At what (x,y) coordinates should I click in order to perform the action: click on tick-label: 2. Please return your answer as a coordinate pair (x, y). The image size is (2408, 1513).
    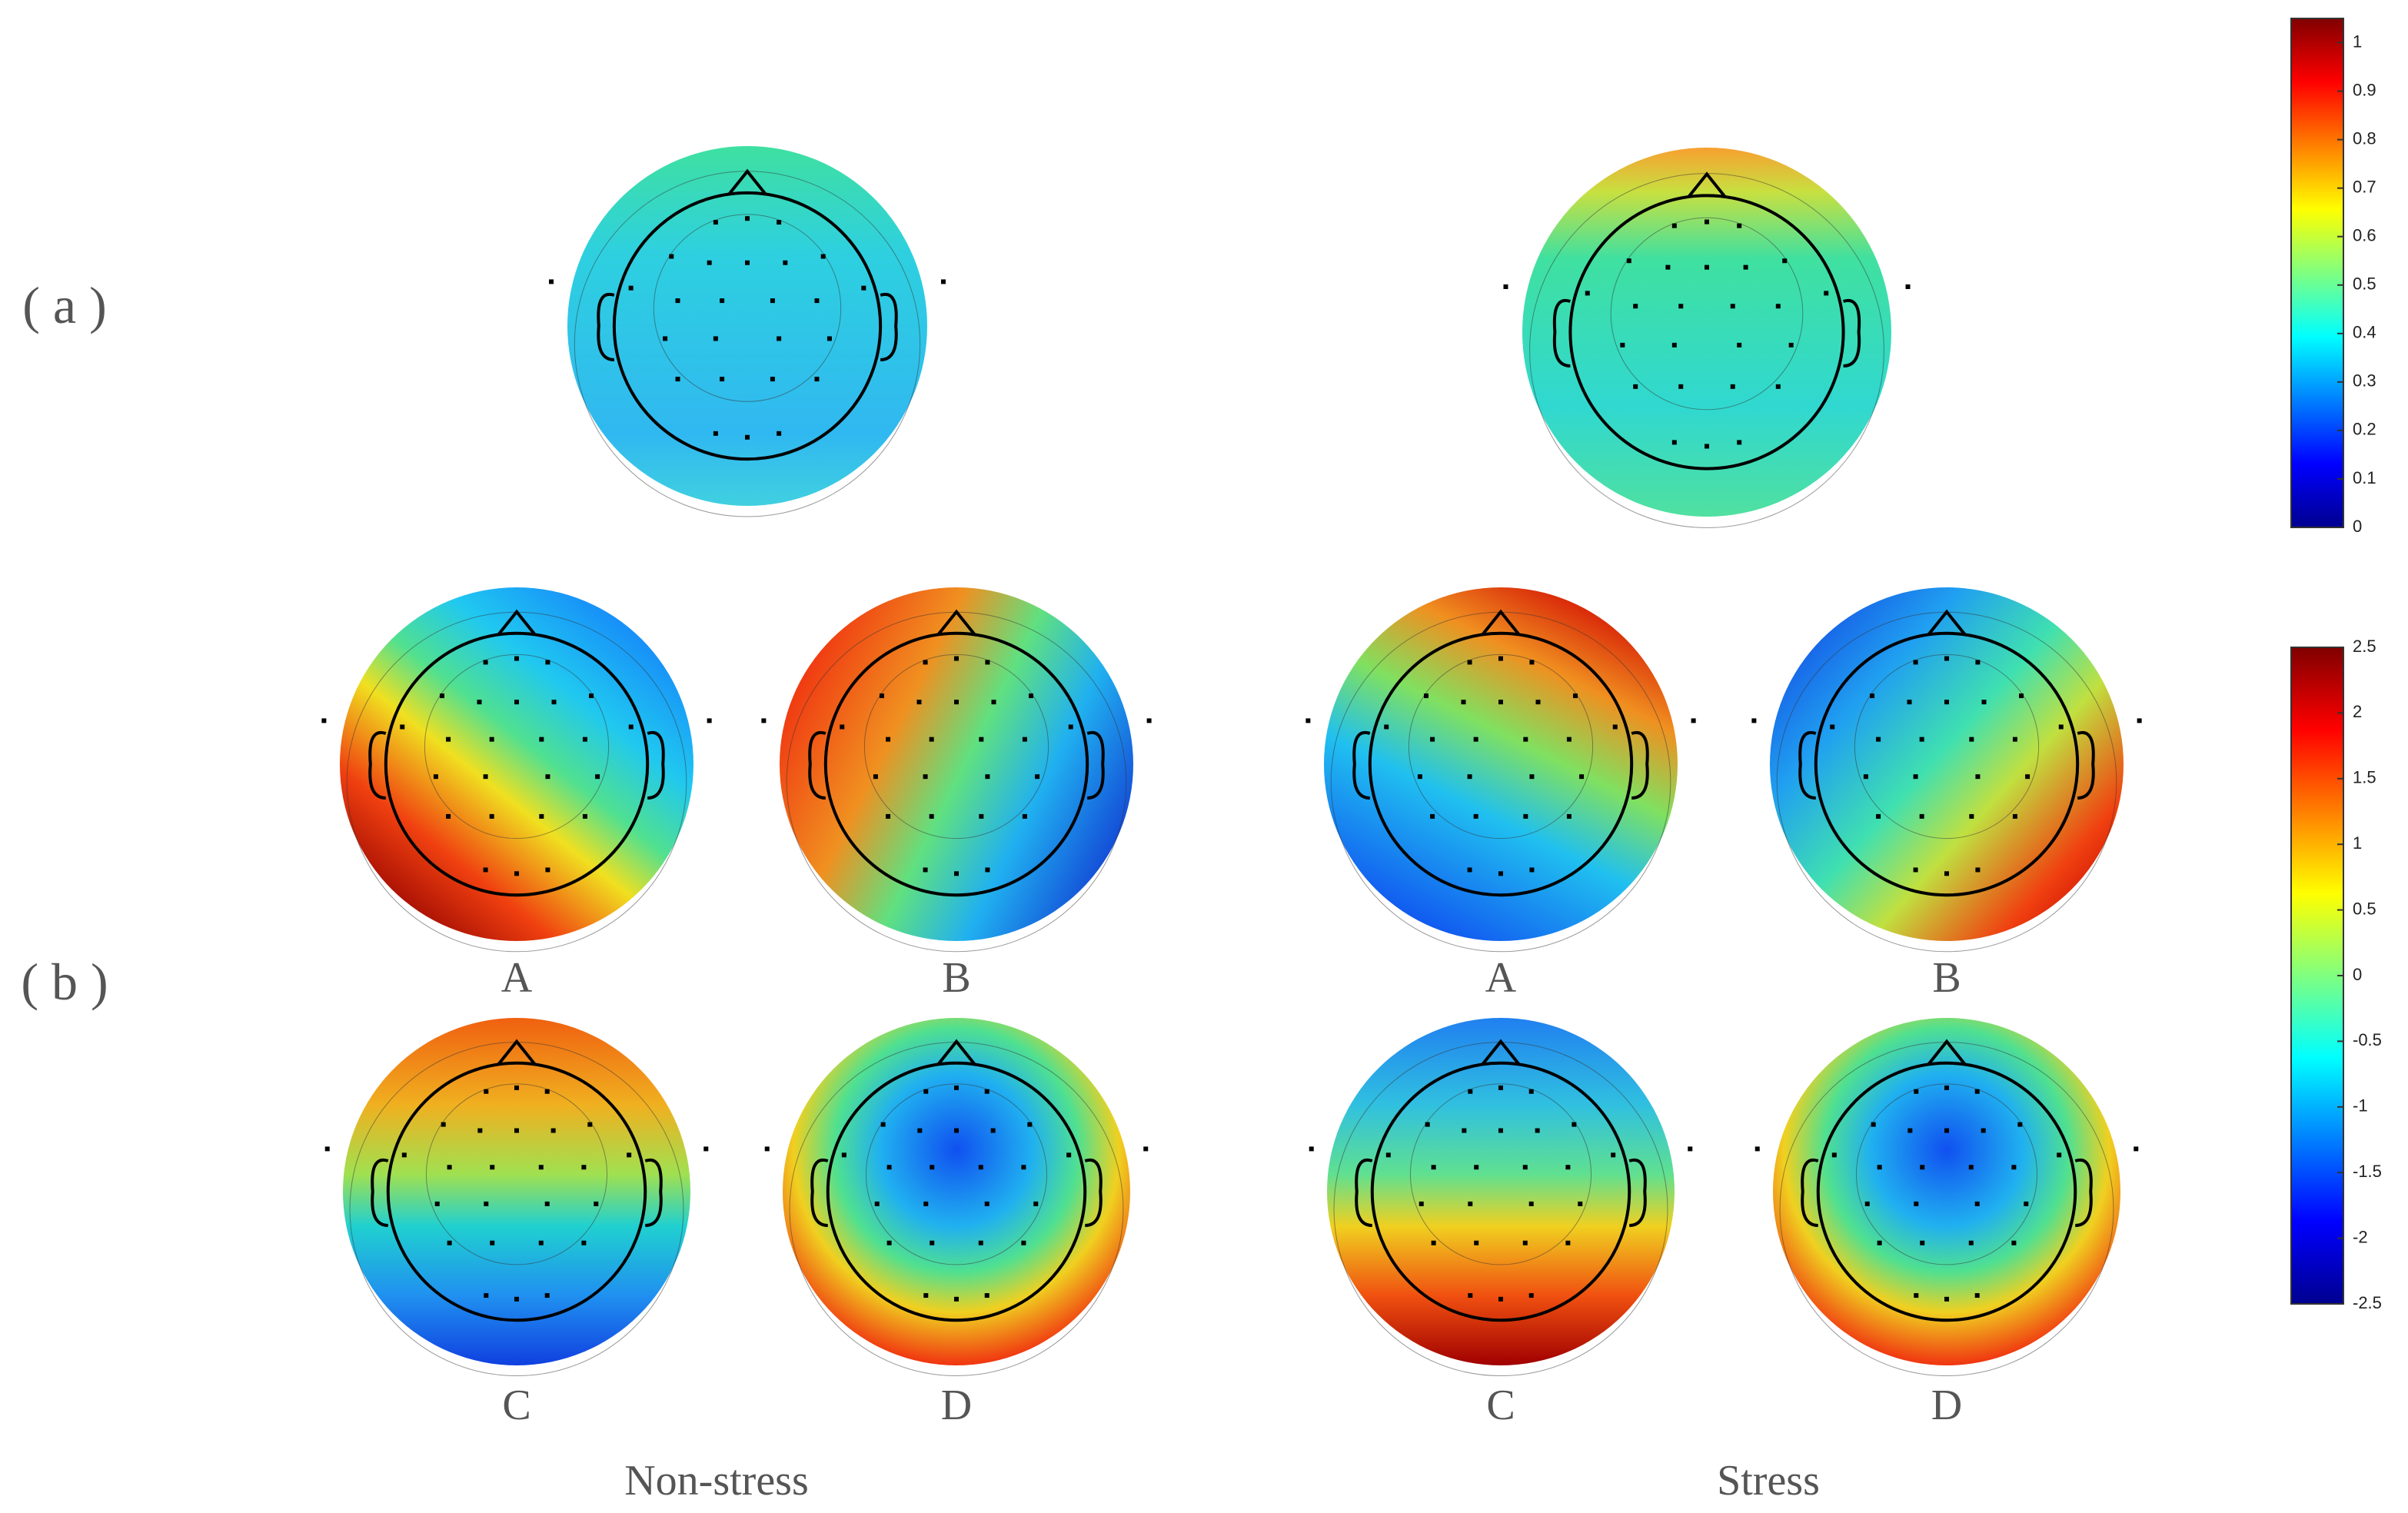
    Looking at the image, I should click on (2357, 711).